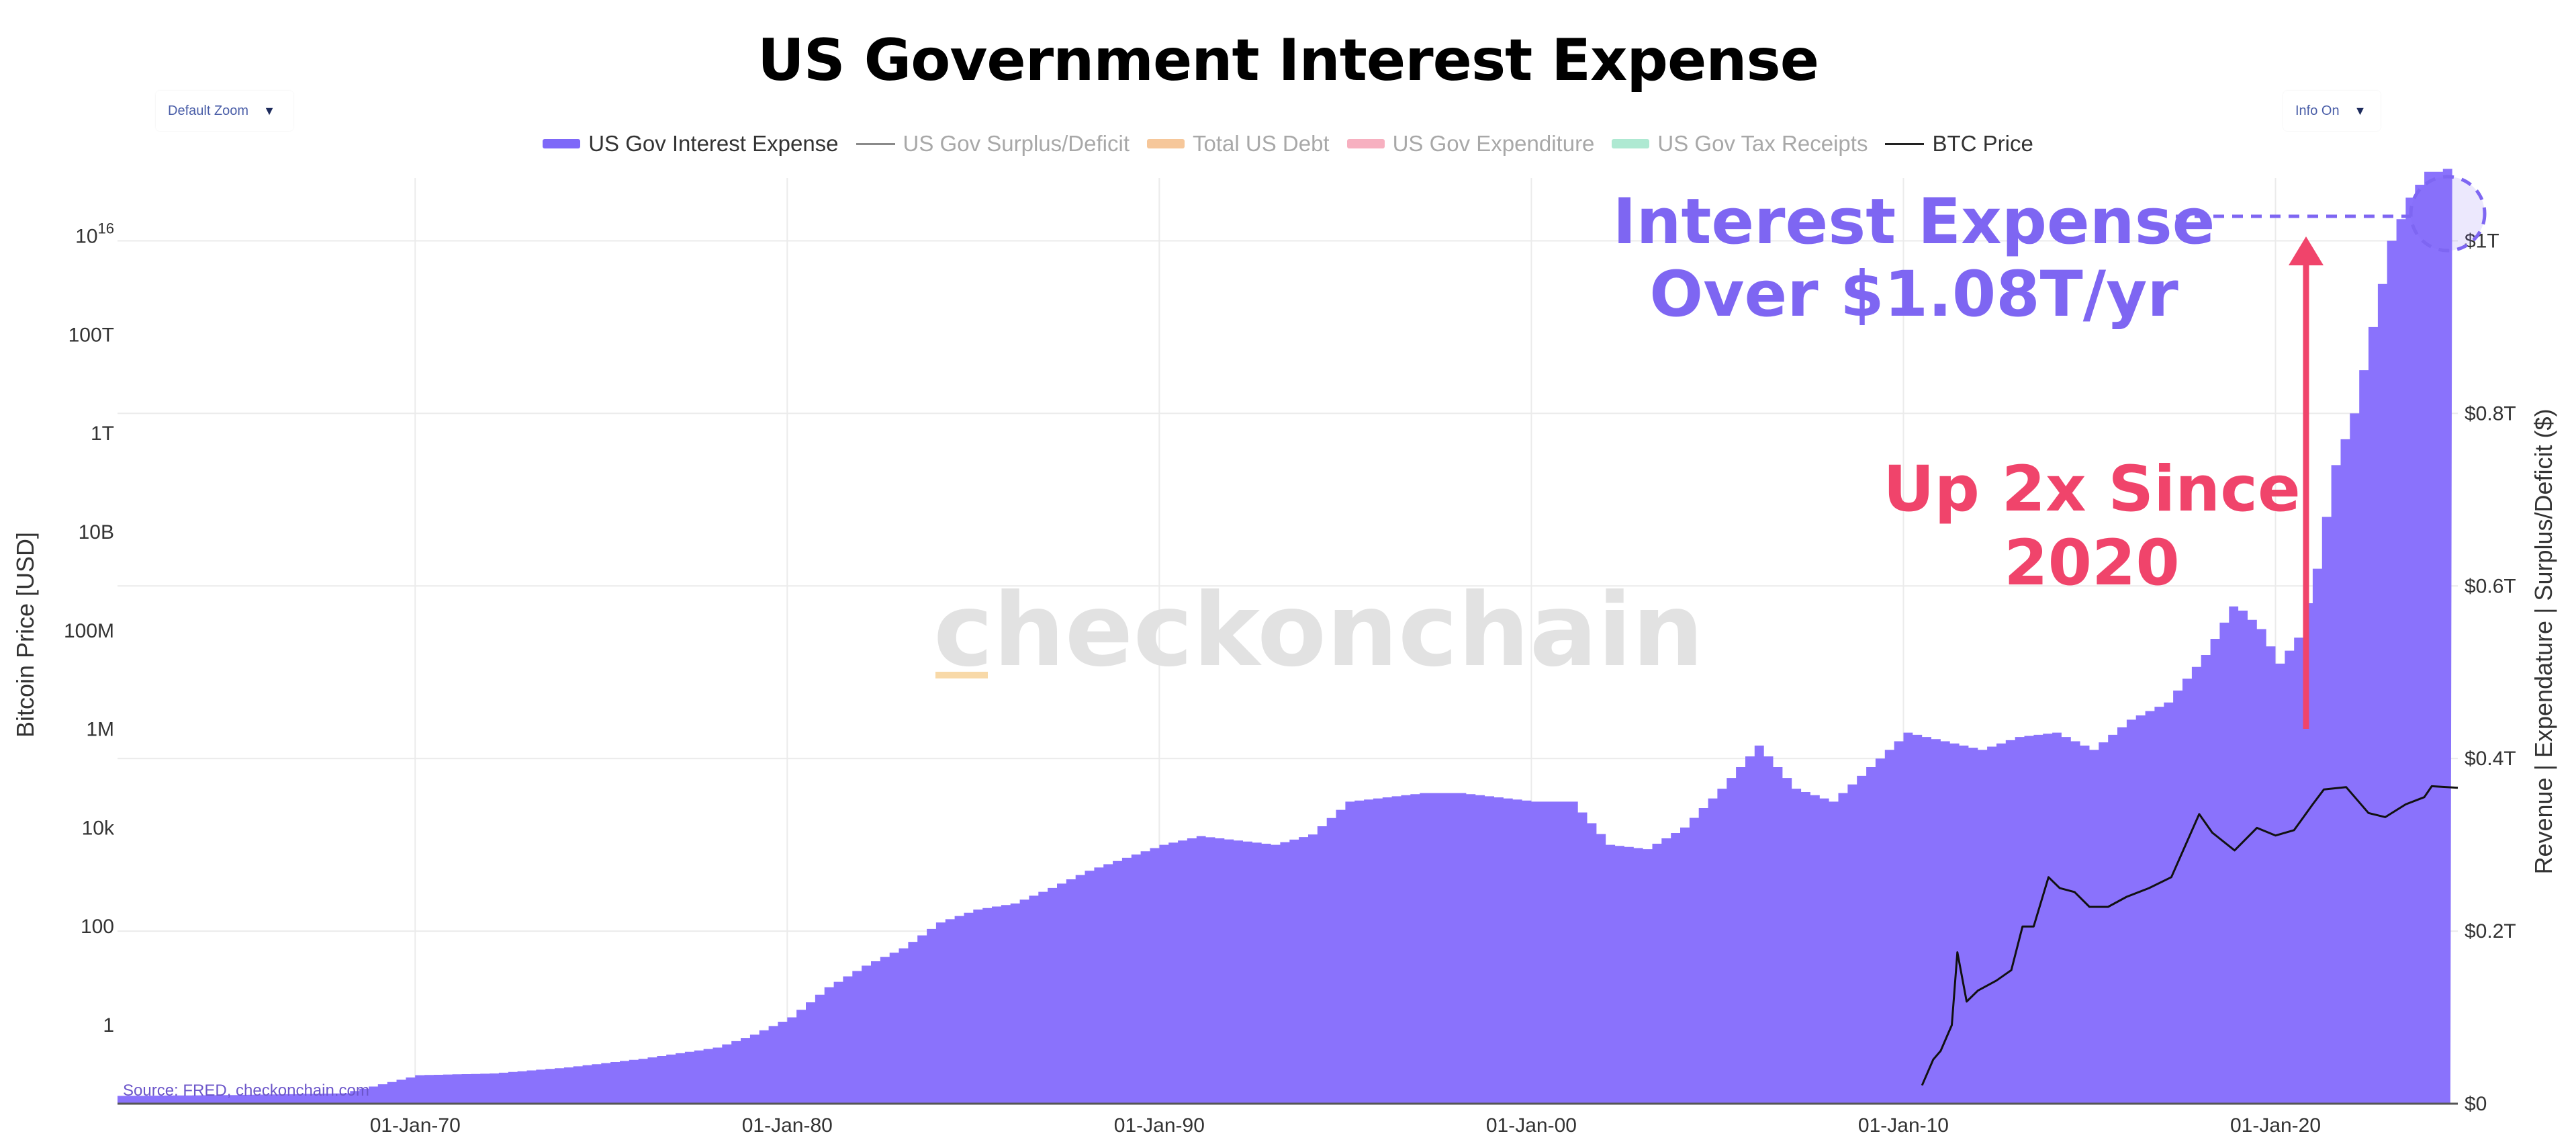 The image size is (2576, 1146). What do you see at coordinates (1531, 1125) in the screenshot?
I see `x-tick-label: 01-Jan-00` at bounding box center [1531, 1125].